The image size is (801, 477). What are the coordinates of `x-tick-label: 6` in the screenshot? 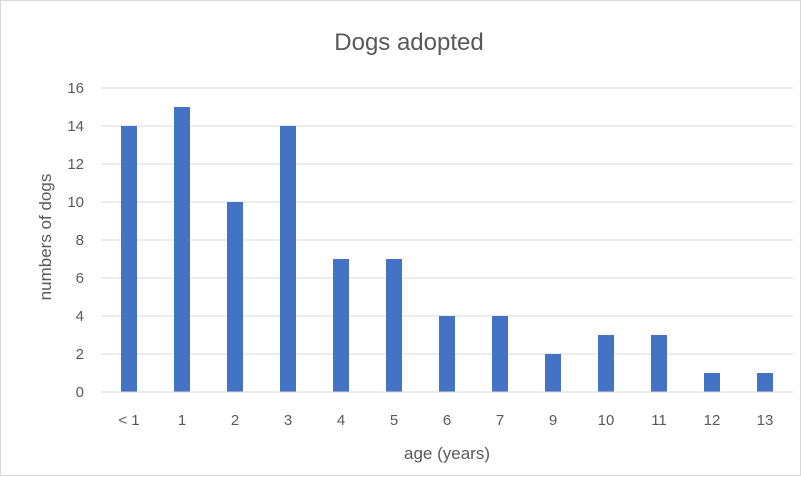 It's located at (447, 420).